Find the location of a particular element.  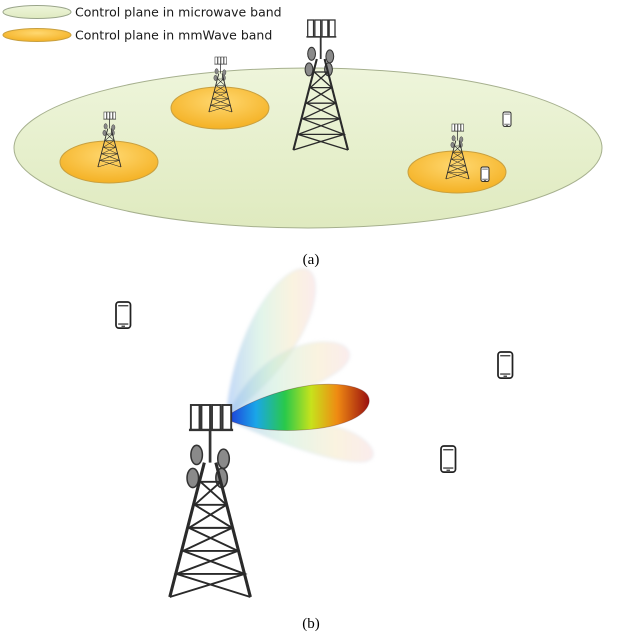

base-station is located at coordinates (210, 501).